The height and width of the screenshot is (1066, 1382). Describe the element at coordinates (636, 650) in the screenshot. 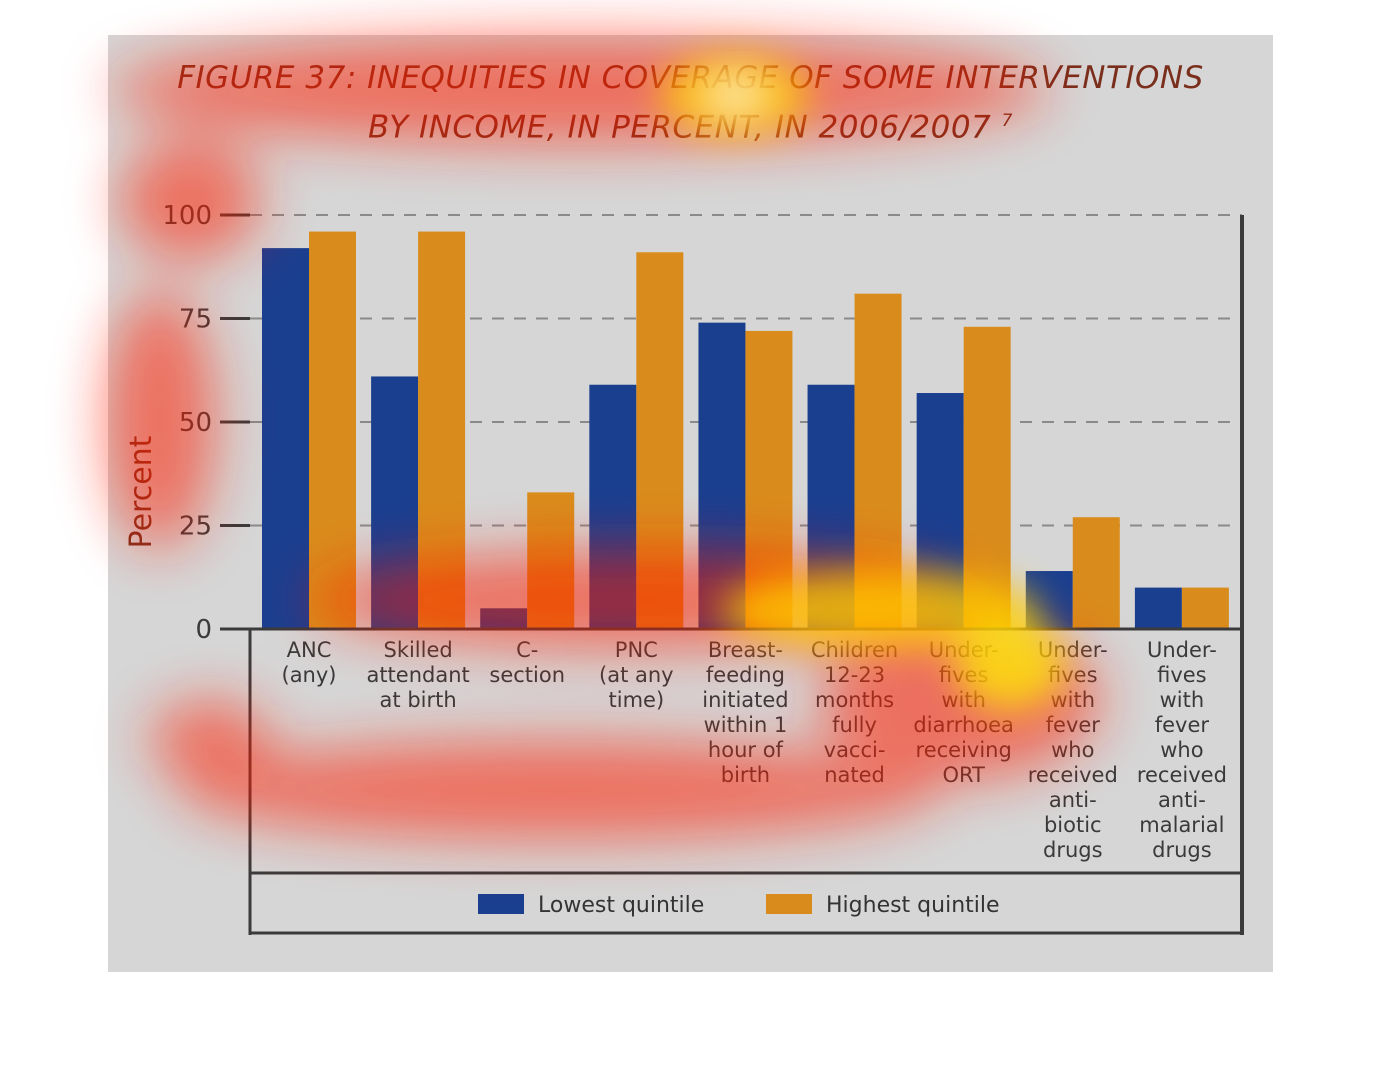

I see `category-label: PNC` at that location.